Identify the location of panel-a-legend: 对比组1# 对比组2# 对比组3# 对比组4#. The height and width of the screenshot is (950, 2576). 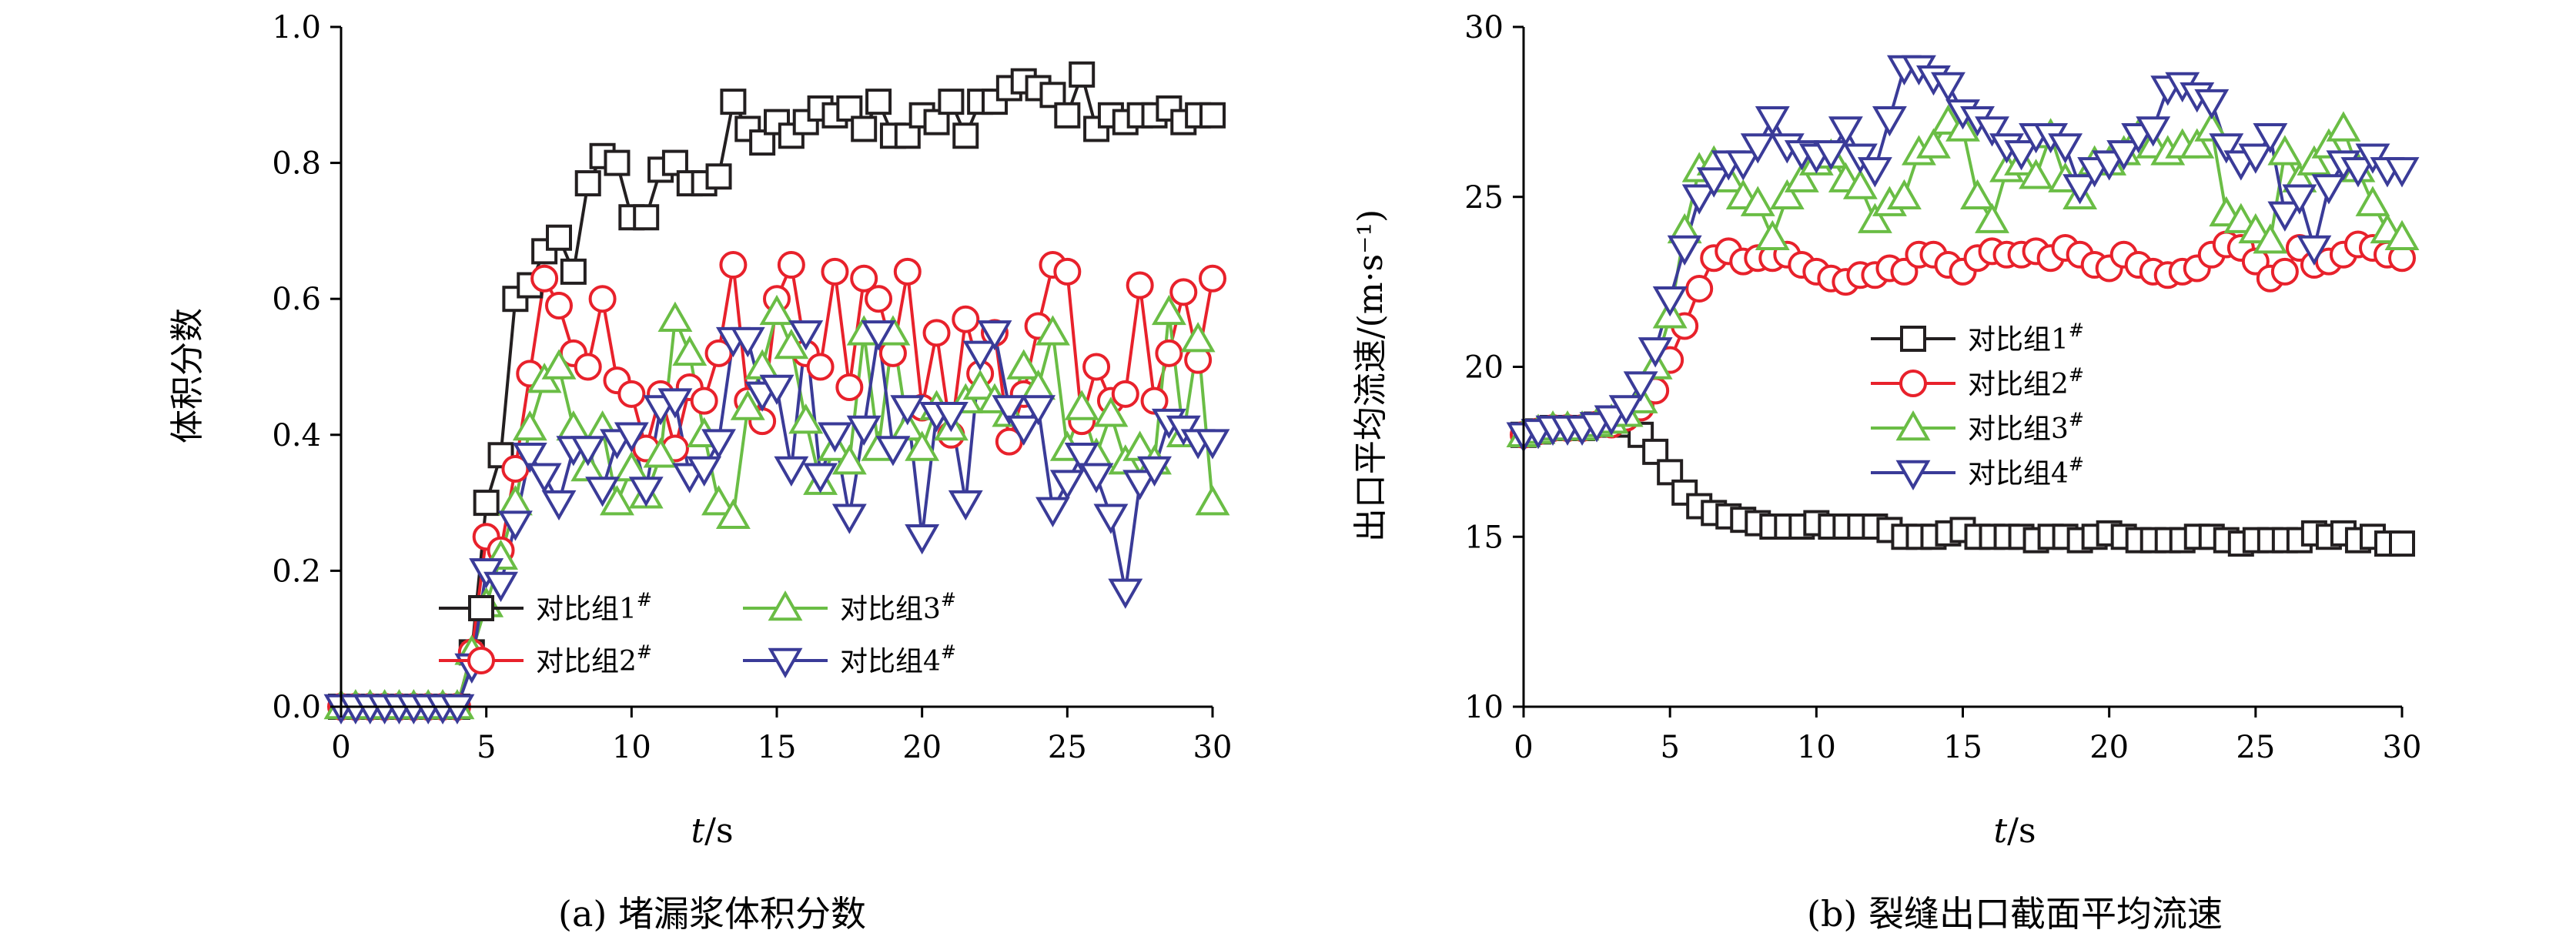
(697, 634).